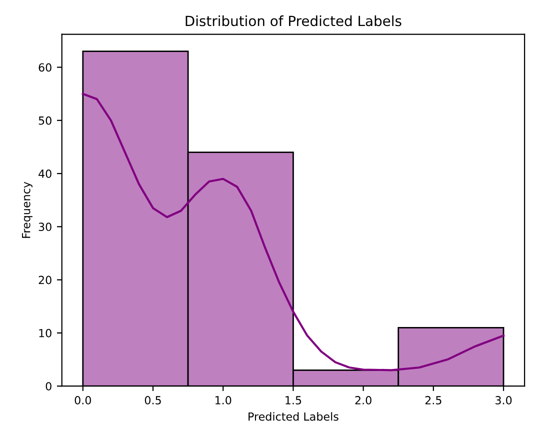  Describe the element at coordinates (45, 333) in the screenshot. I see `y-tick-label: 10` at that location.